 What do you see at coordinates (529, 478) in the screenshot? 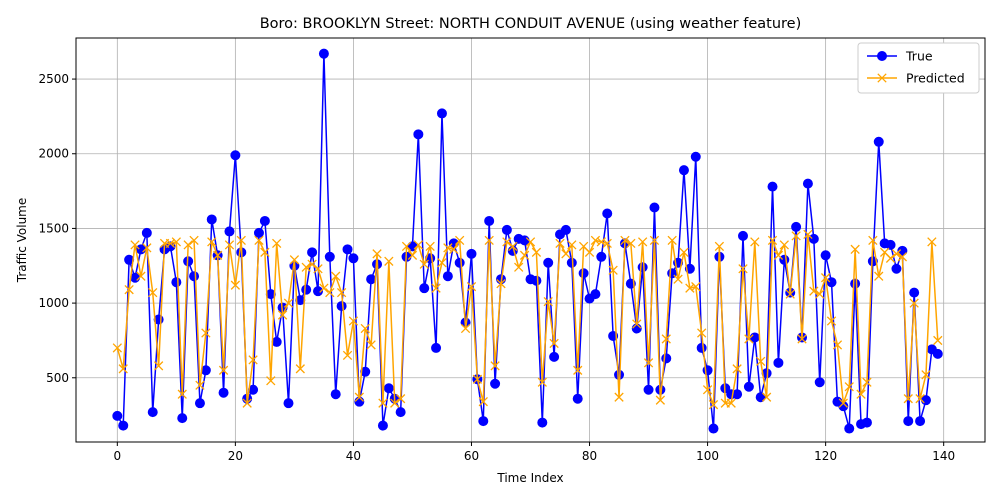
I see `x-axis-label: Time Index` at bounding box center [529, 478].